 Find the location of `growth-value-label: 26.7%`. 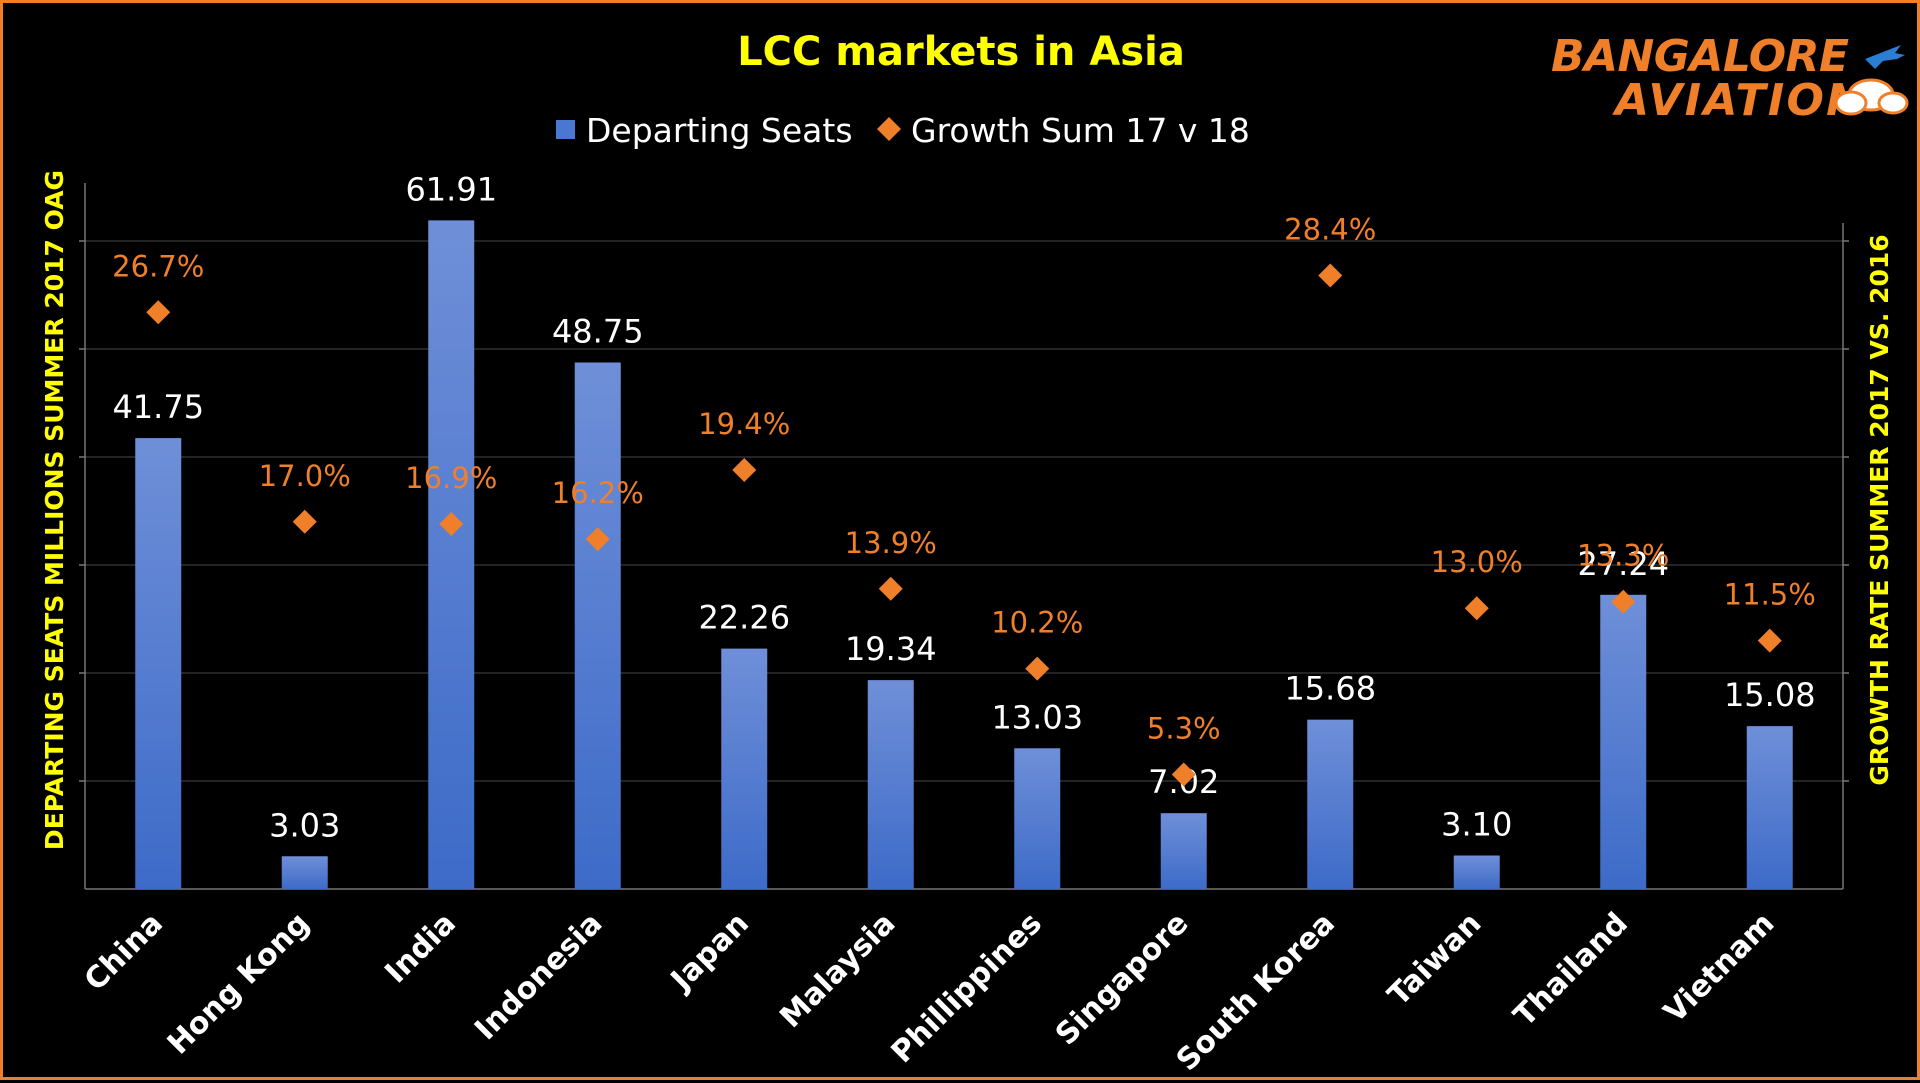

growth-value-label: 26.7% is located at coordinates (158, 266).